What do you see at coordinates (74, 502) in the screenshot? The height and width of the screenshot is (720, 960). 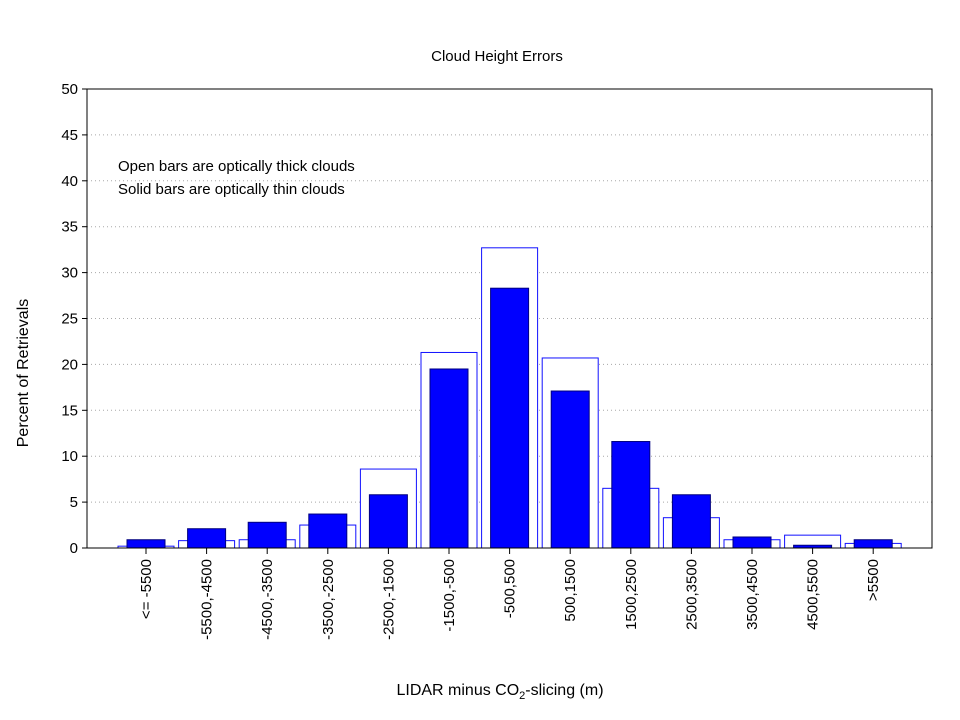 I see `y-tick-label: 5` at bounding box center [74, 502].